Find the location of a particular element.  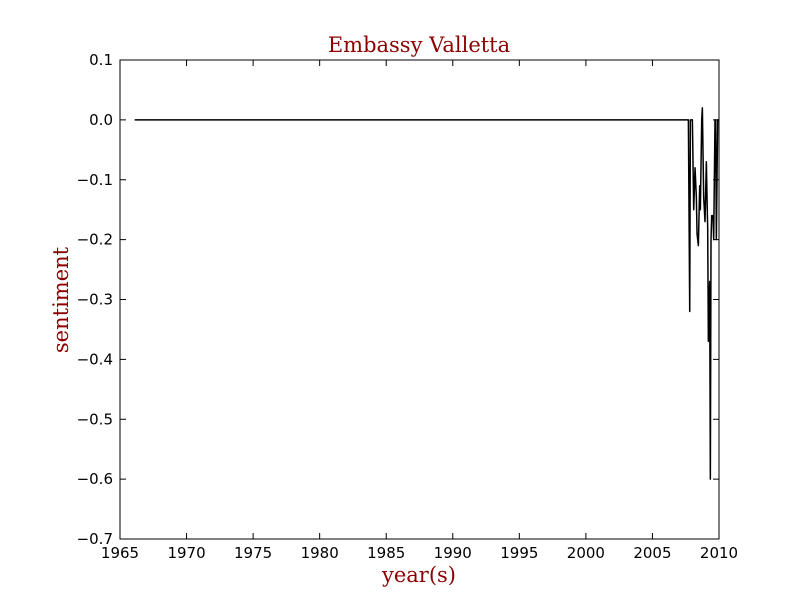

x-tick-label: 1990 is located at coordinates (453, 553).